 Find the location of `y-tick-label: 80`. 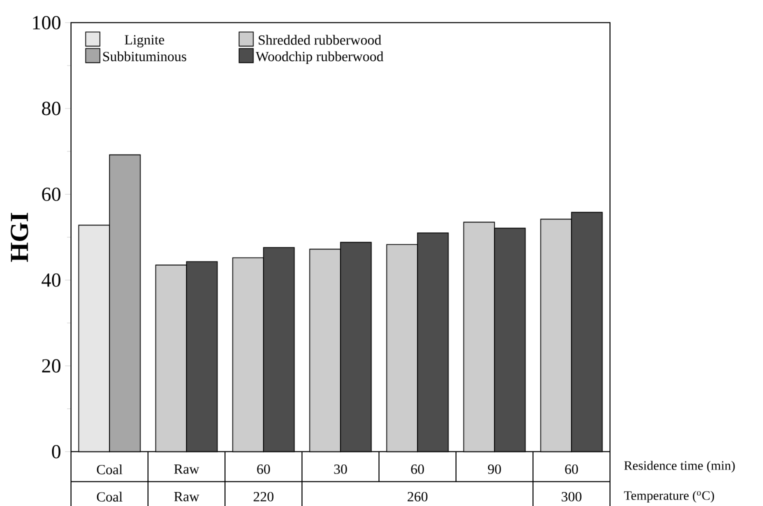

y-tick-label: 80 is located at coordinates (51, 109).